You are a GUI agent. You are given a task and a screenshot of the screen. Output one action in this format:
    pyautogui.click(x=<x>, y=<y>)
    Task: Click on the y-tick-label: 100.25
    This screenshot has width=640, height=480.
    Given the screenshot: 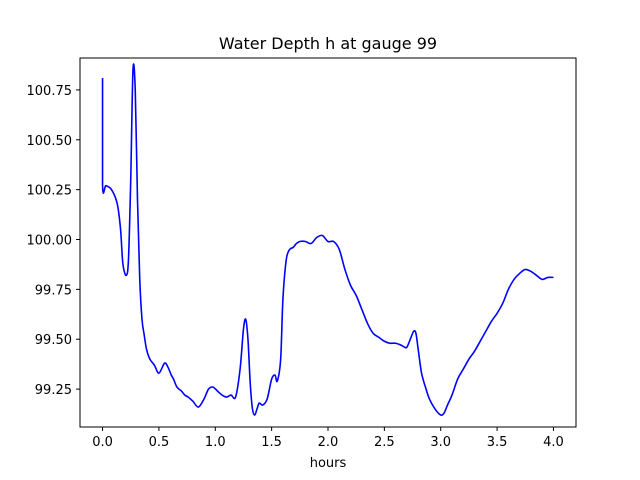 What is the action you would take?
    pyautogui.click(x=50, y=191)
    